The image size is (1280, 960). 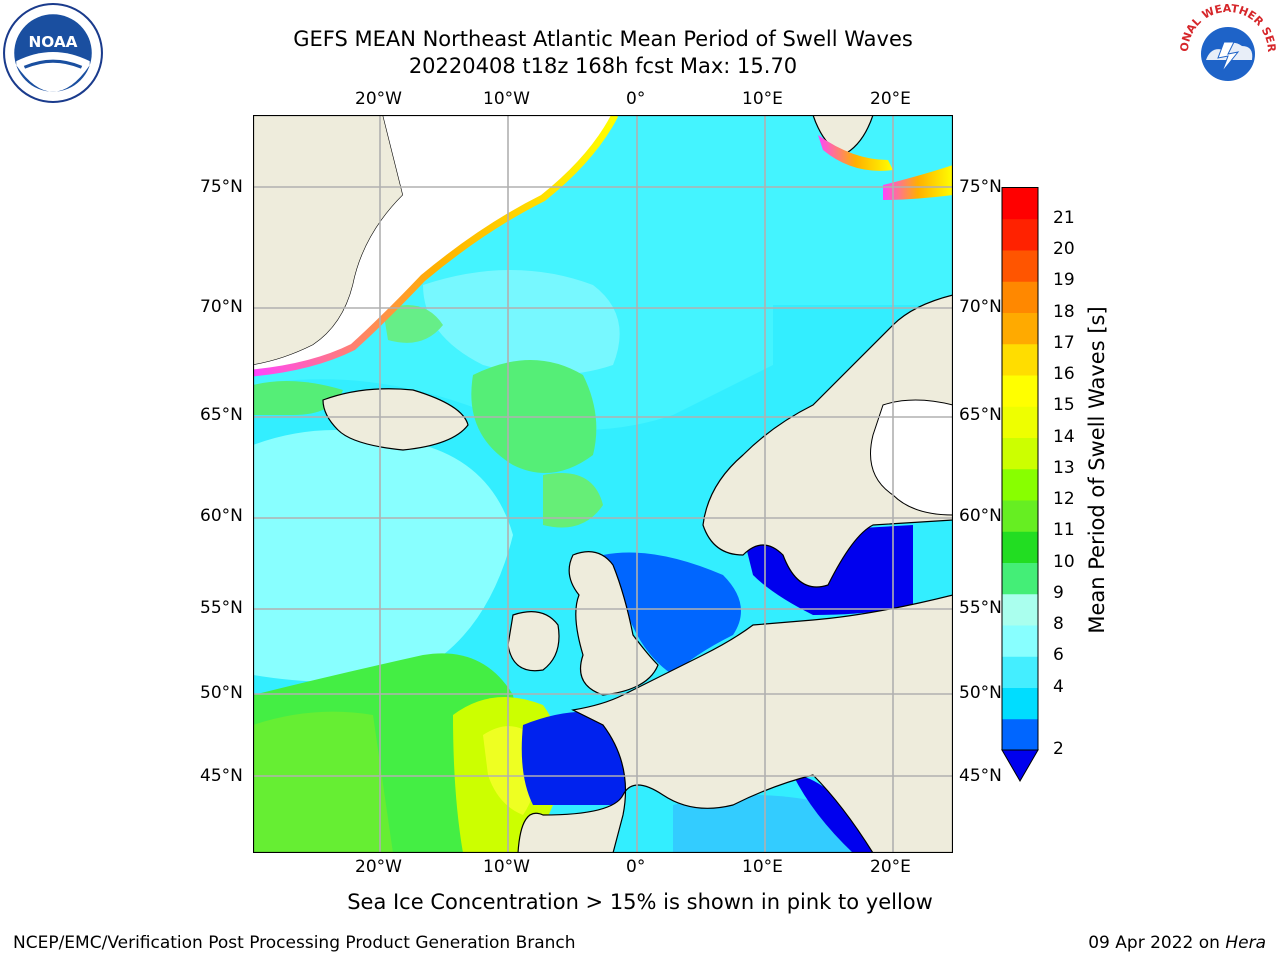 What do you see at coordinates (221, 415) in the screenshot?
I see `lat-tick-left: 65°N` at bounding box center [221, 415].